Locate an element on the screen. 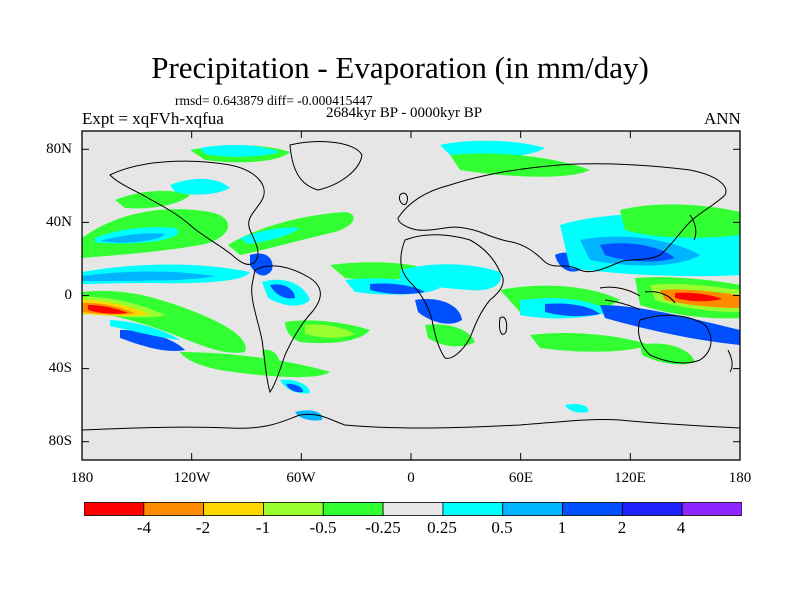 This screenshot has height=600, width=800. coastline-europe-asia is located at coordinates (562, 218).